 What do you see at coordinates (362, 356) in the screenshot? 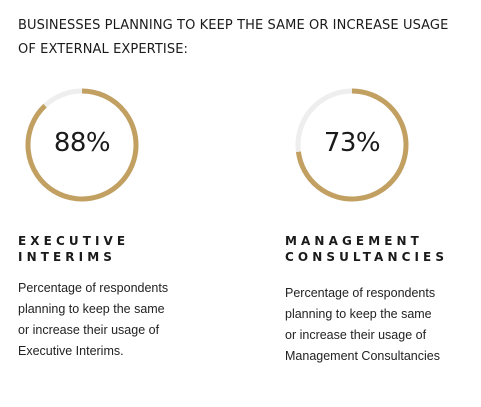
I see `description-line: Management Consultancies` at bounding box center [362, 356].